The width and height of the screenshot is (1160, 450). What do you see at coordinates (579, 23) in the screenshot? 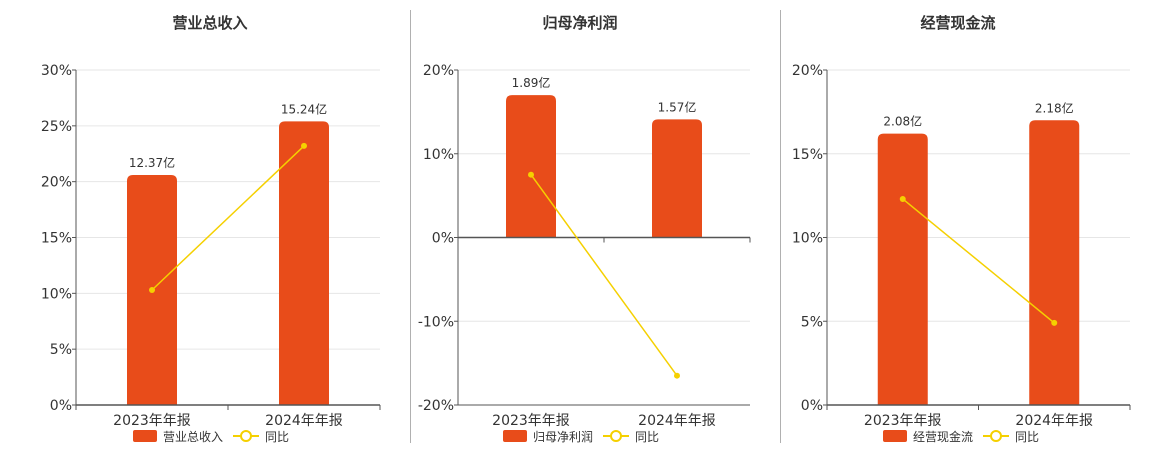
I see `chart-title: 归母净利润` at bounding box center [579, 23].